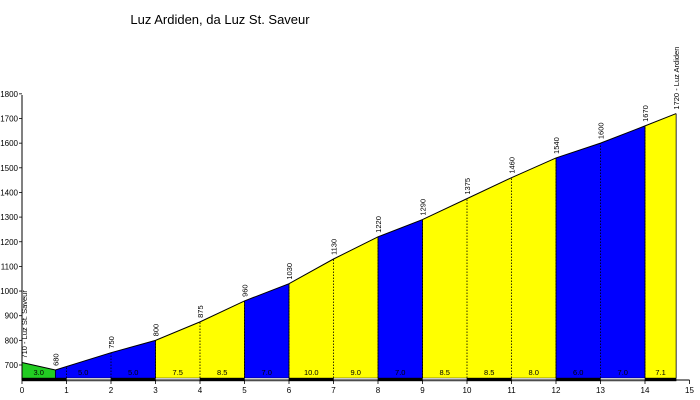  I want to click on y-tick-label-6: 1300, so click(9, 217).